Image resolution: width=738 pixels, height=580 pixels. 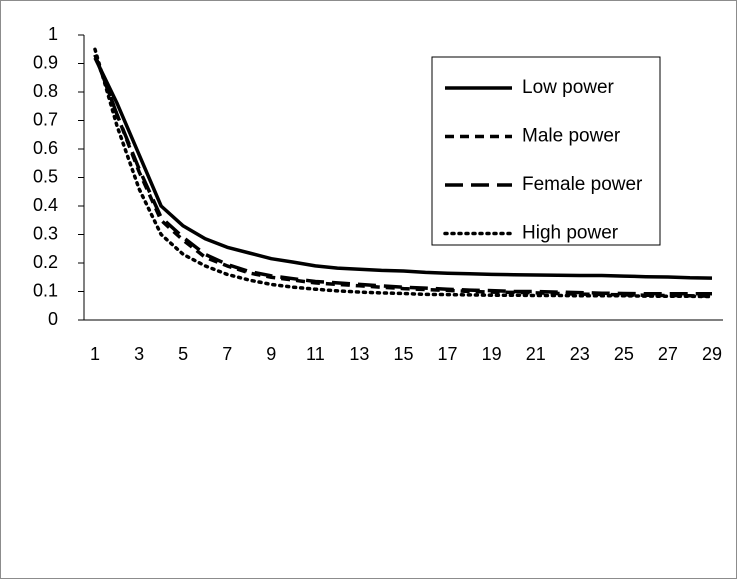 I want to click on x-tick-label: 7, so click(x=227, y=354).